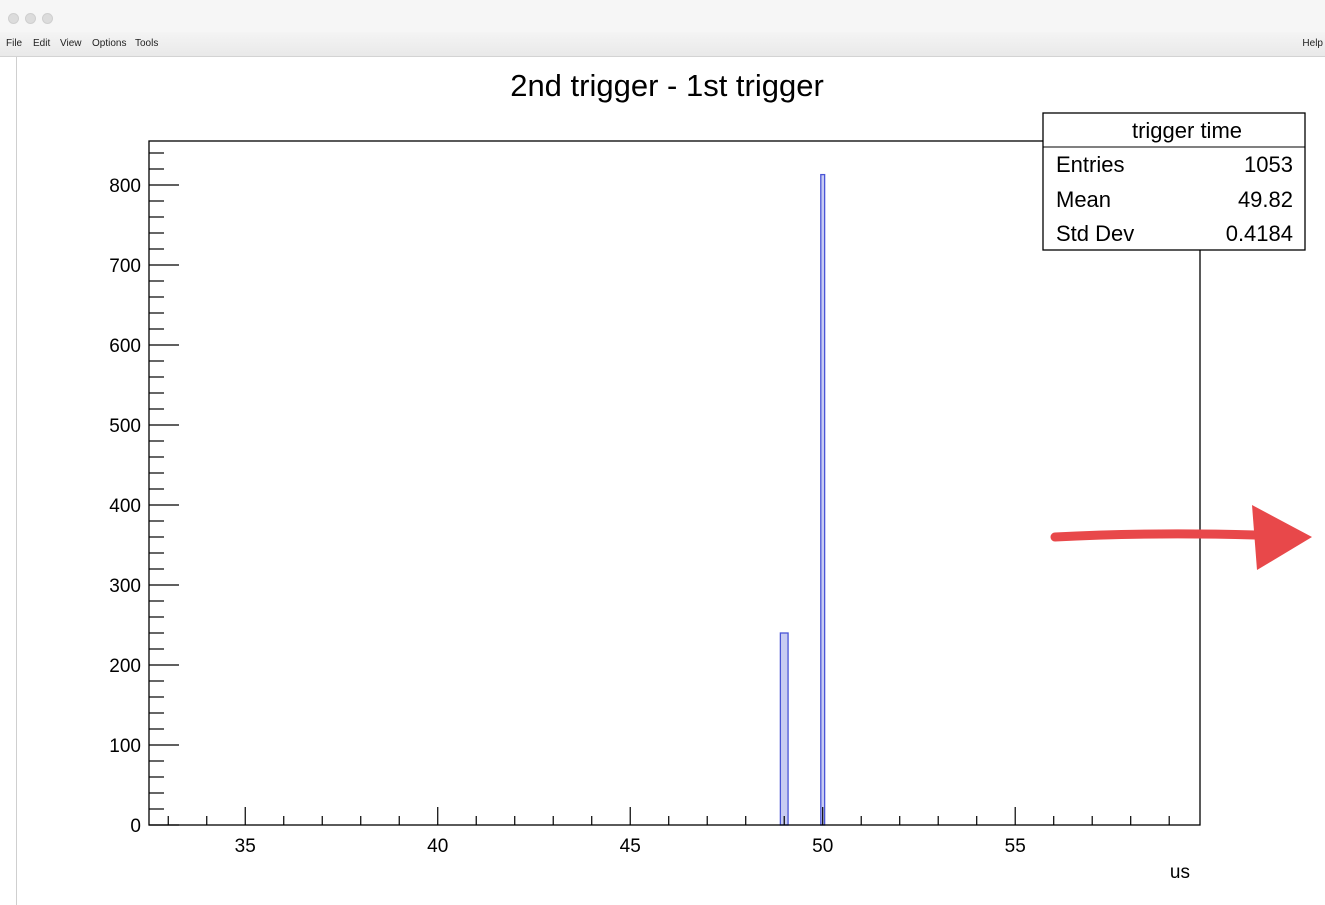  Describe the element at coordinates (668, 832) in the screenshot. I see `x-axis: 35 40 45 50 55` at that location.